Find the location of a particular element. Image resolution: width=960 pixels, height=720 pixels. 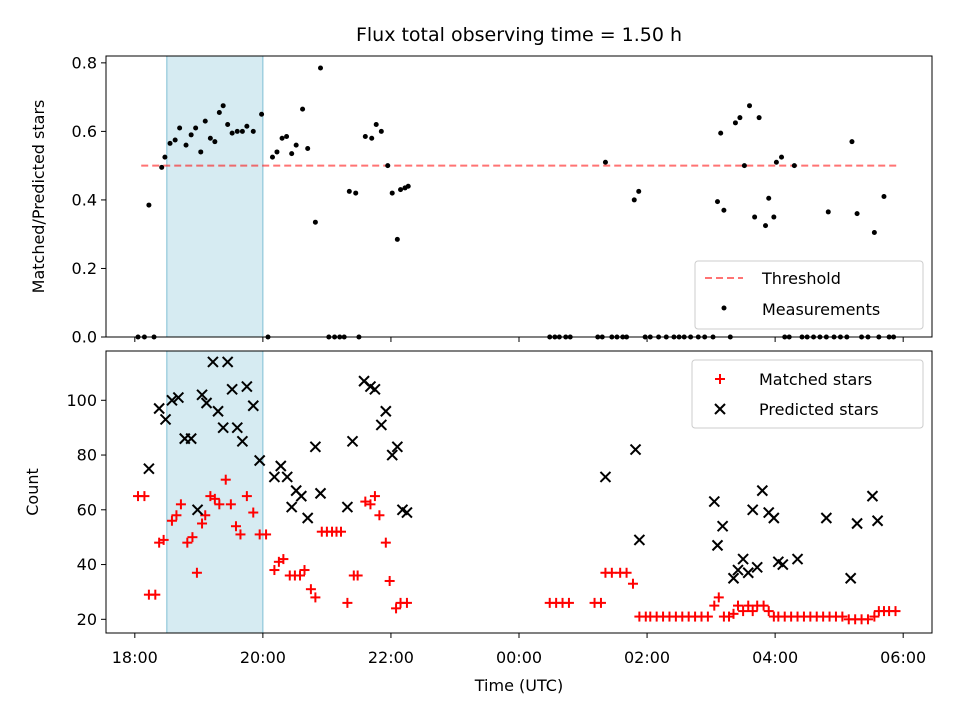

x-tick-label: 04:00 is located at coordinates (775, 657).